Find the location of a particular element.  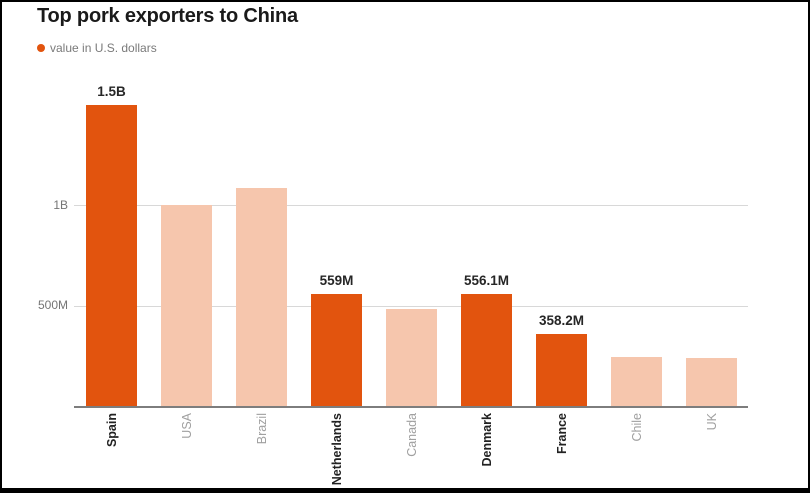

x-axis-label-brazil: Brazil is located at coordinates (262, 429).